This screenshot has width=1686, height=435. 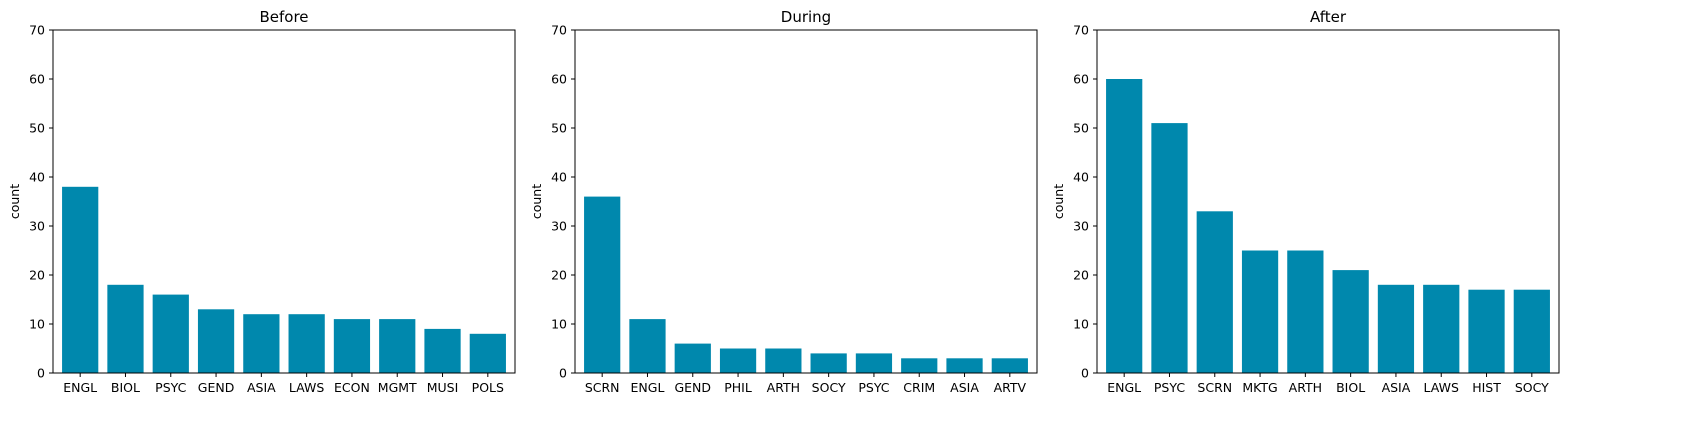 I want to click on x-tick-label: ECON, so click(x=352, y=387).